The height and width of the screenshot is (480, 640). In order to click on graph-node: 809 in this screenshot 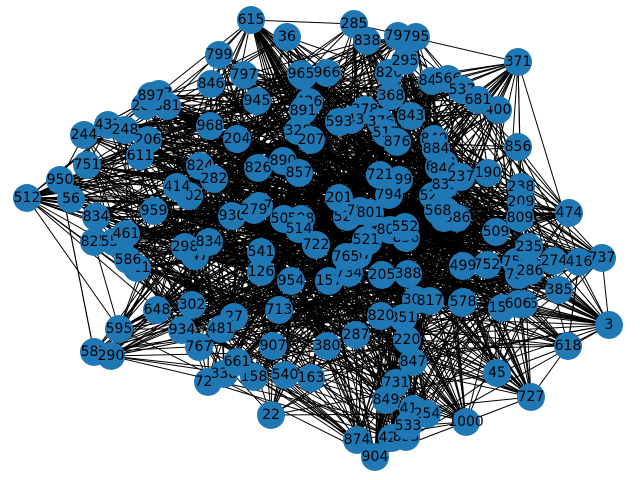, I will do `click(520, 218)`.